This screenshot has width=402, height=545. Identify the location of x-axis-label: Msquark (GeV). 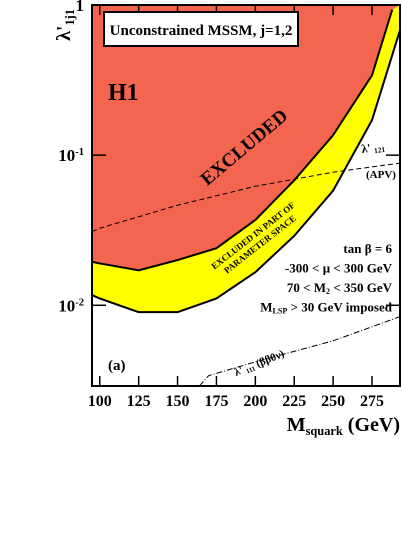
(343, 426).